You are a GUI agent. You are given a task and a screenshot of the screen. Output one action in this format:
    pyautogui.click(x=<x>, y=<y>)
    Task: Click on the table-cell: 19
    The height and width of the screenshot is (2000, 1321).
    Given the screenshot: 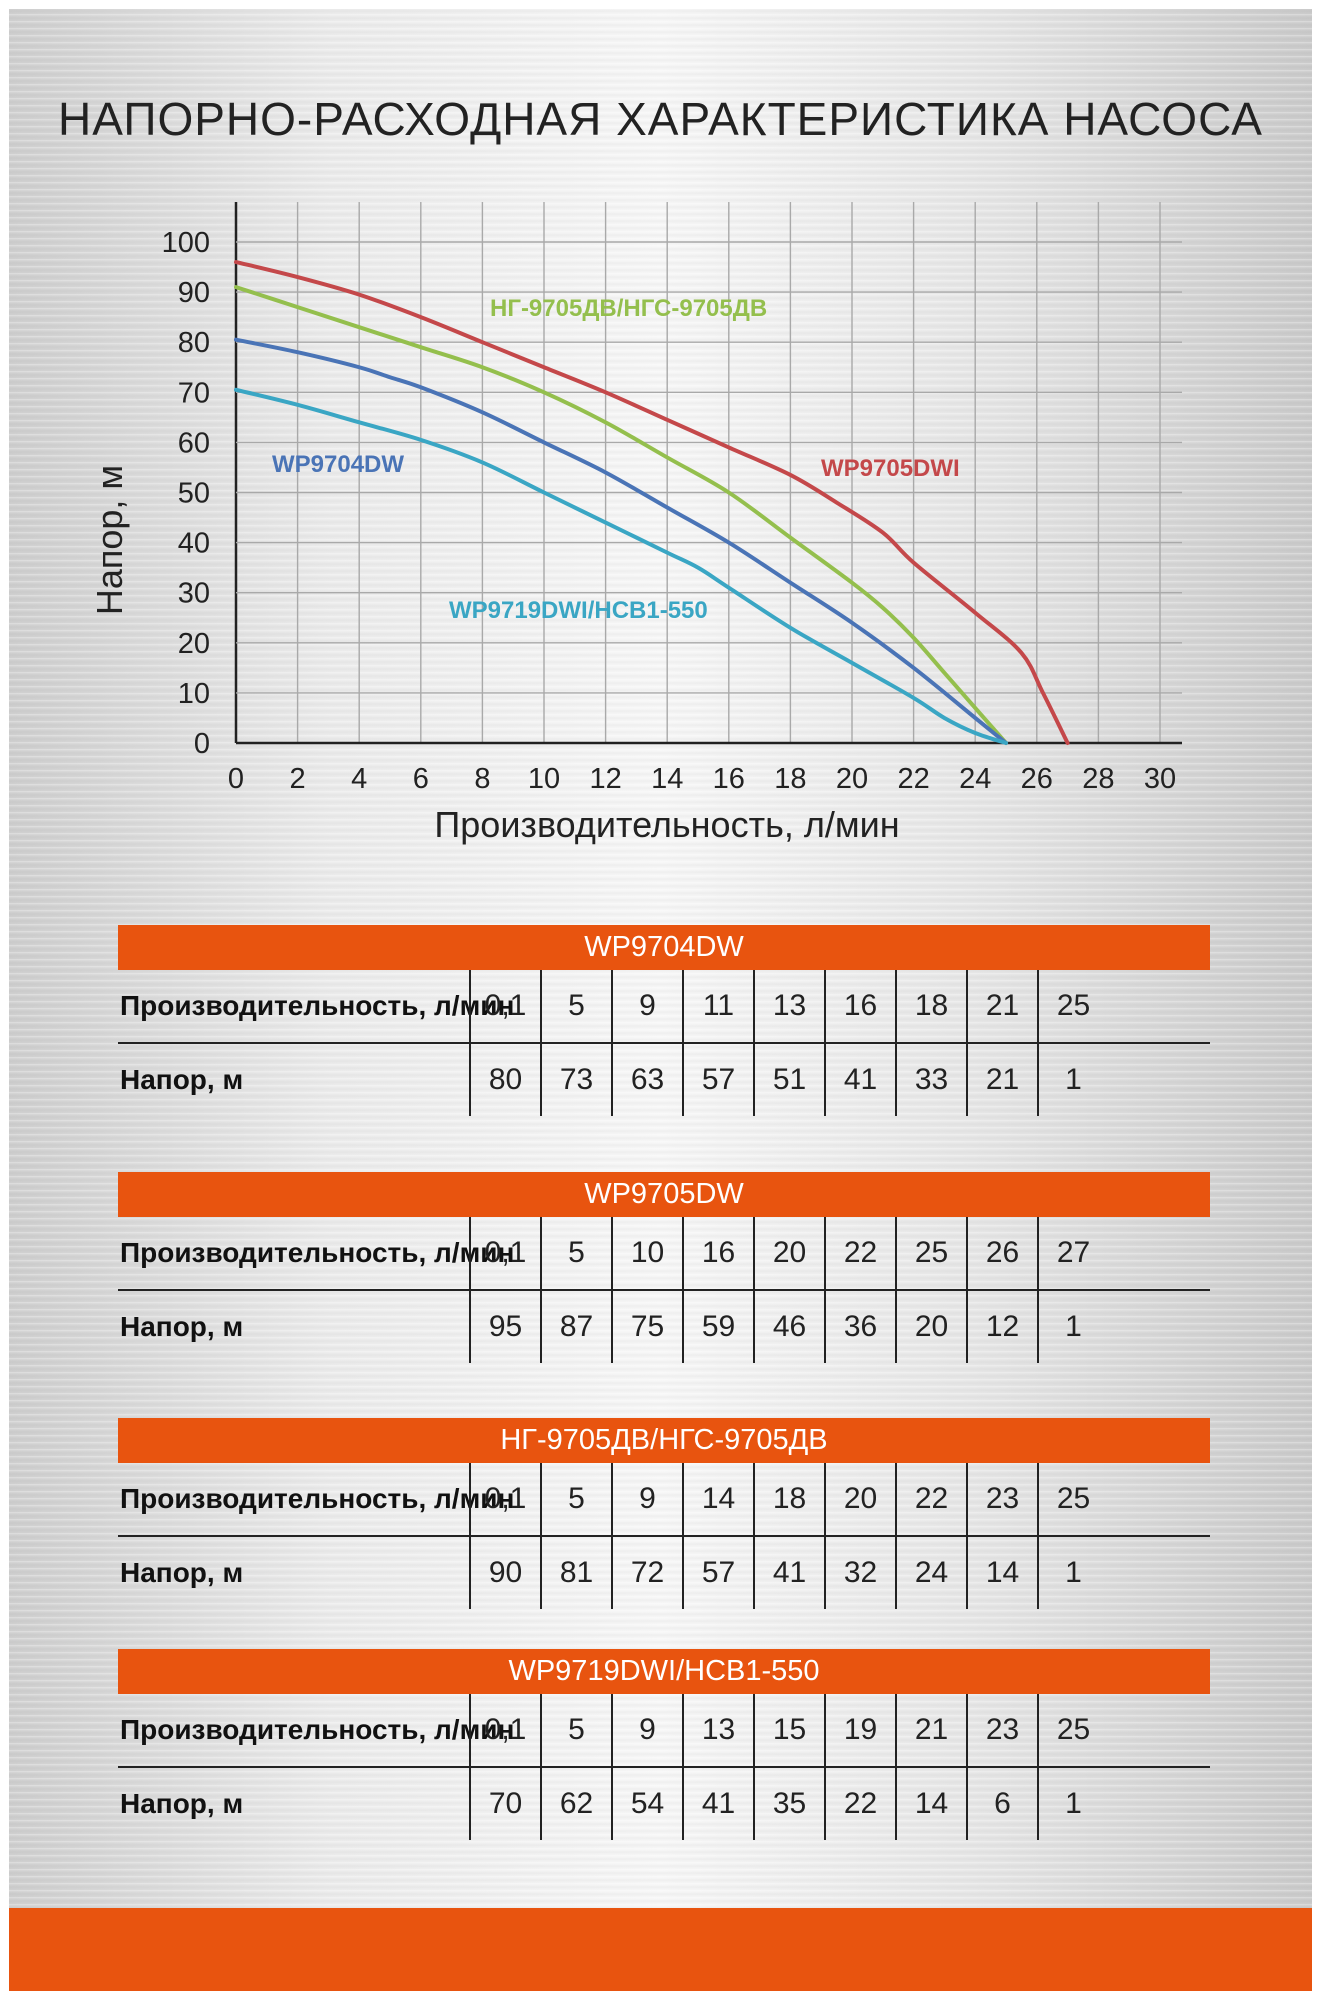 What is the action you would take?
    pyautogui.click(x=859, y=1730)
    